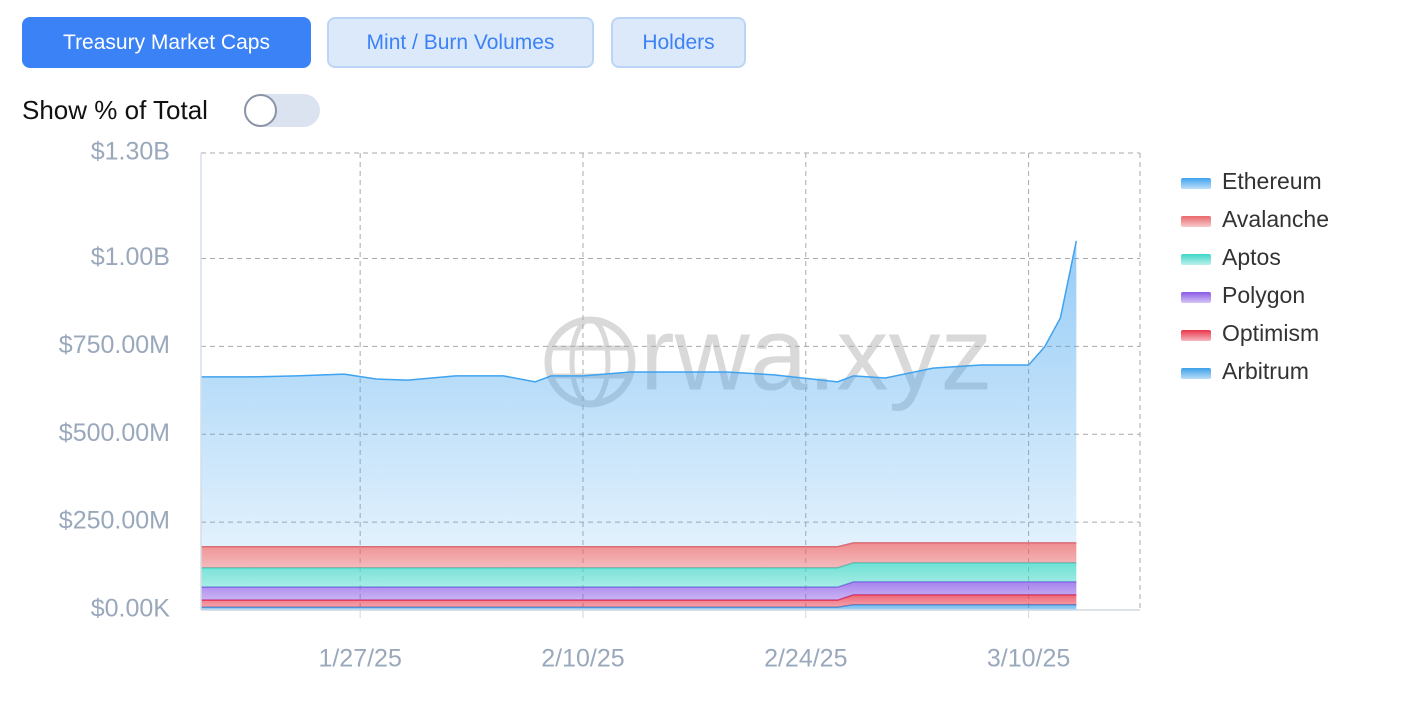 This screenshot has width=1418, height=702. Describe the element at coordinates (1272, 181) in the screenshot. I see `legend-label: Ethereum` at that location.